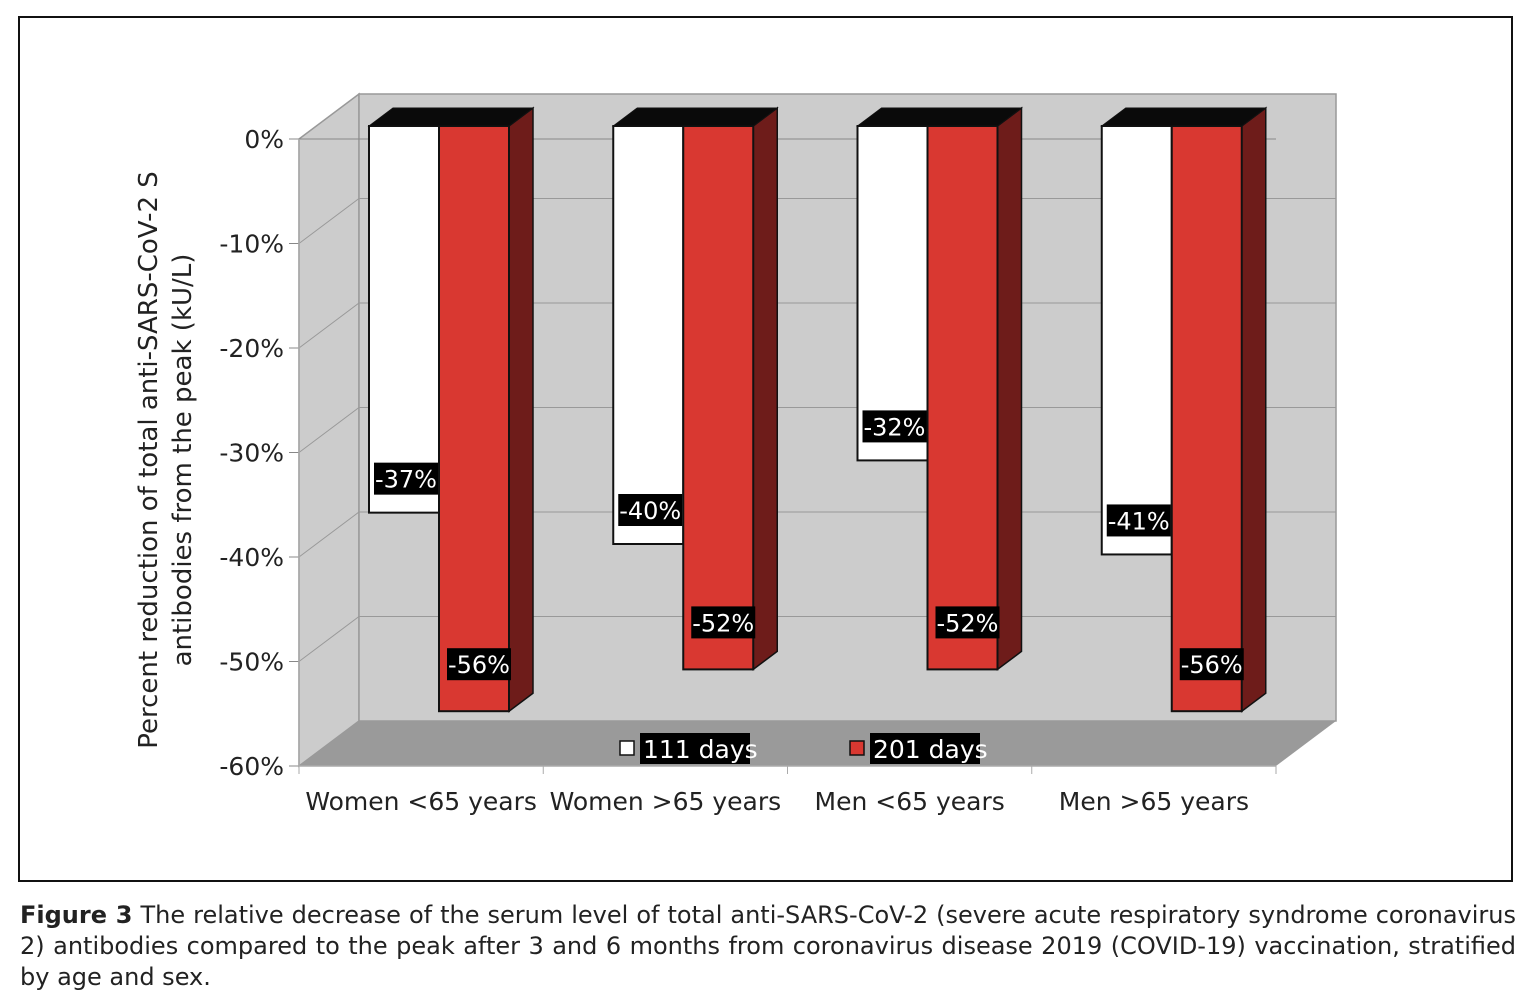 This screenshot has width=1536, height=1006. Describe the element at coordinates (251, 557) in the screenshot. I see `y-tick-label: -40%` at that location.